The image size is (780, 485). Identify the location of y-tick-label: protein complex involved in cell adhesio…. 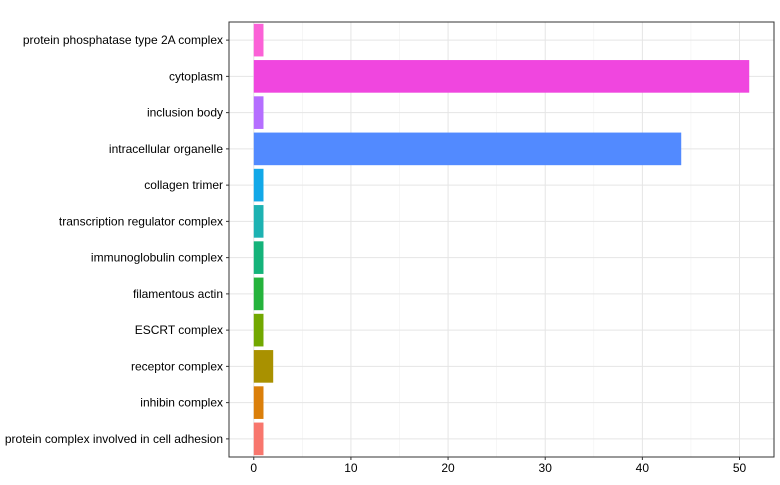
(114, 439).